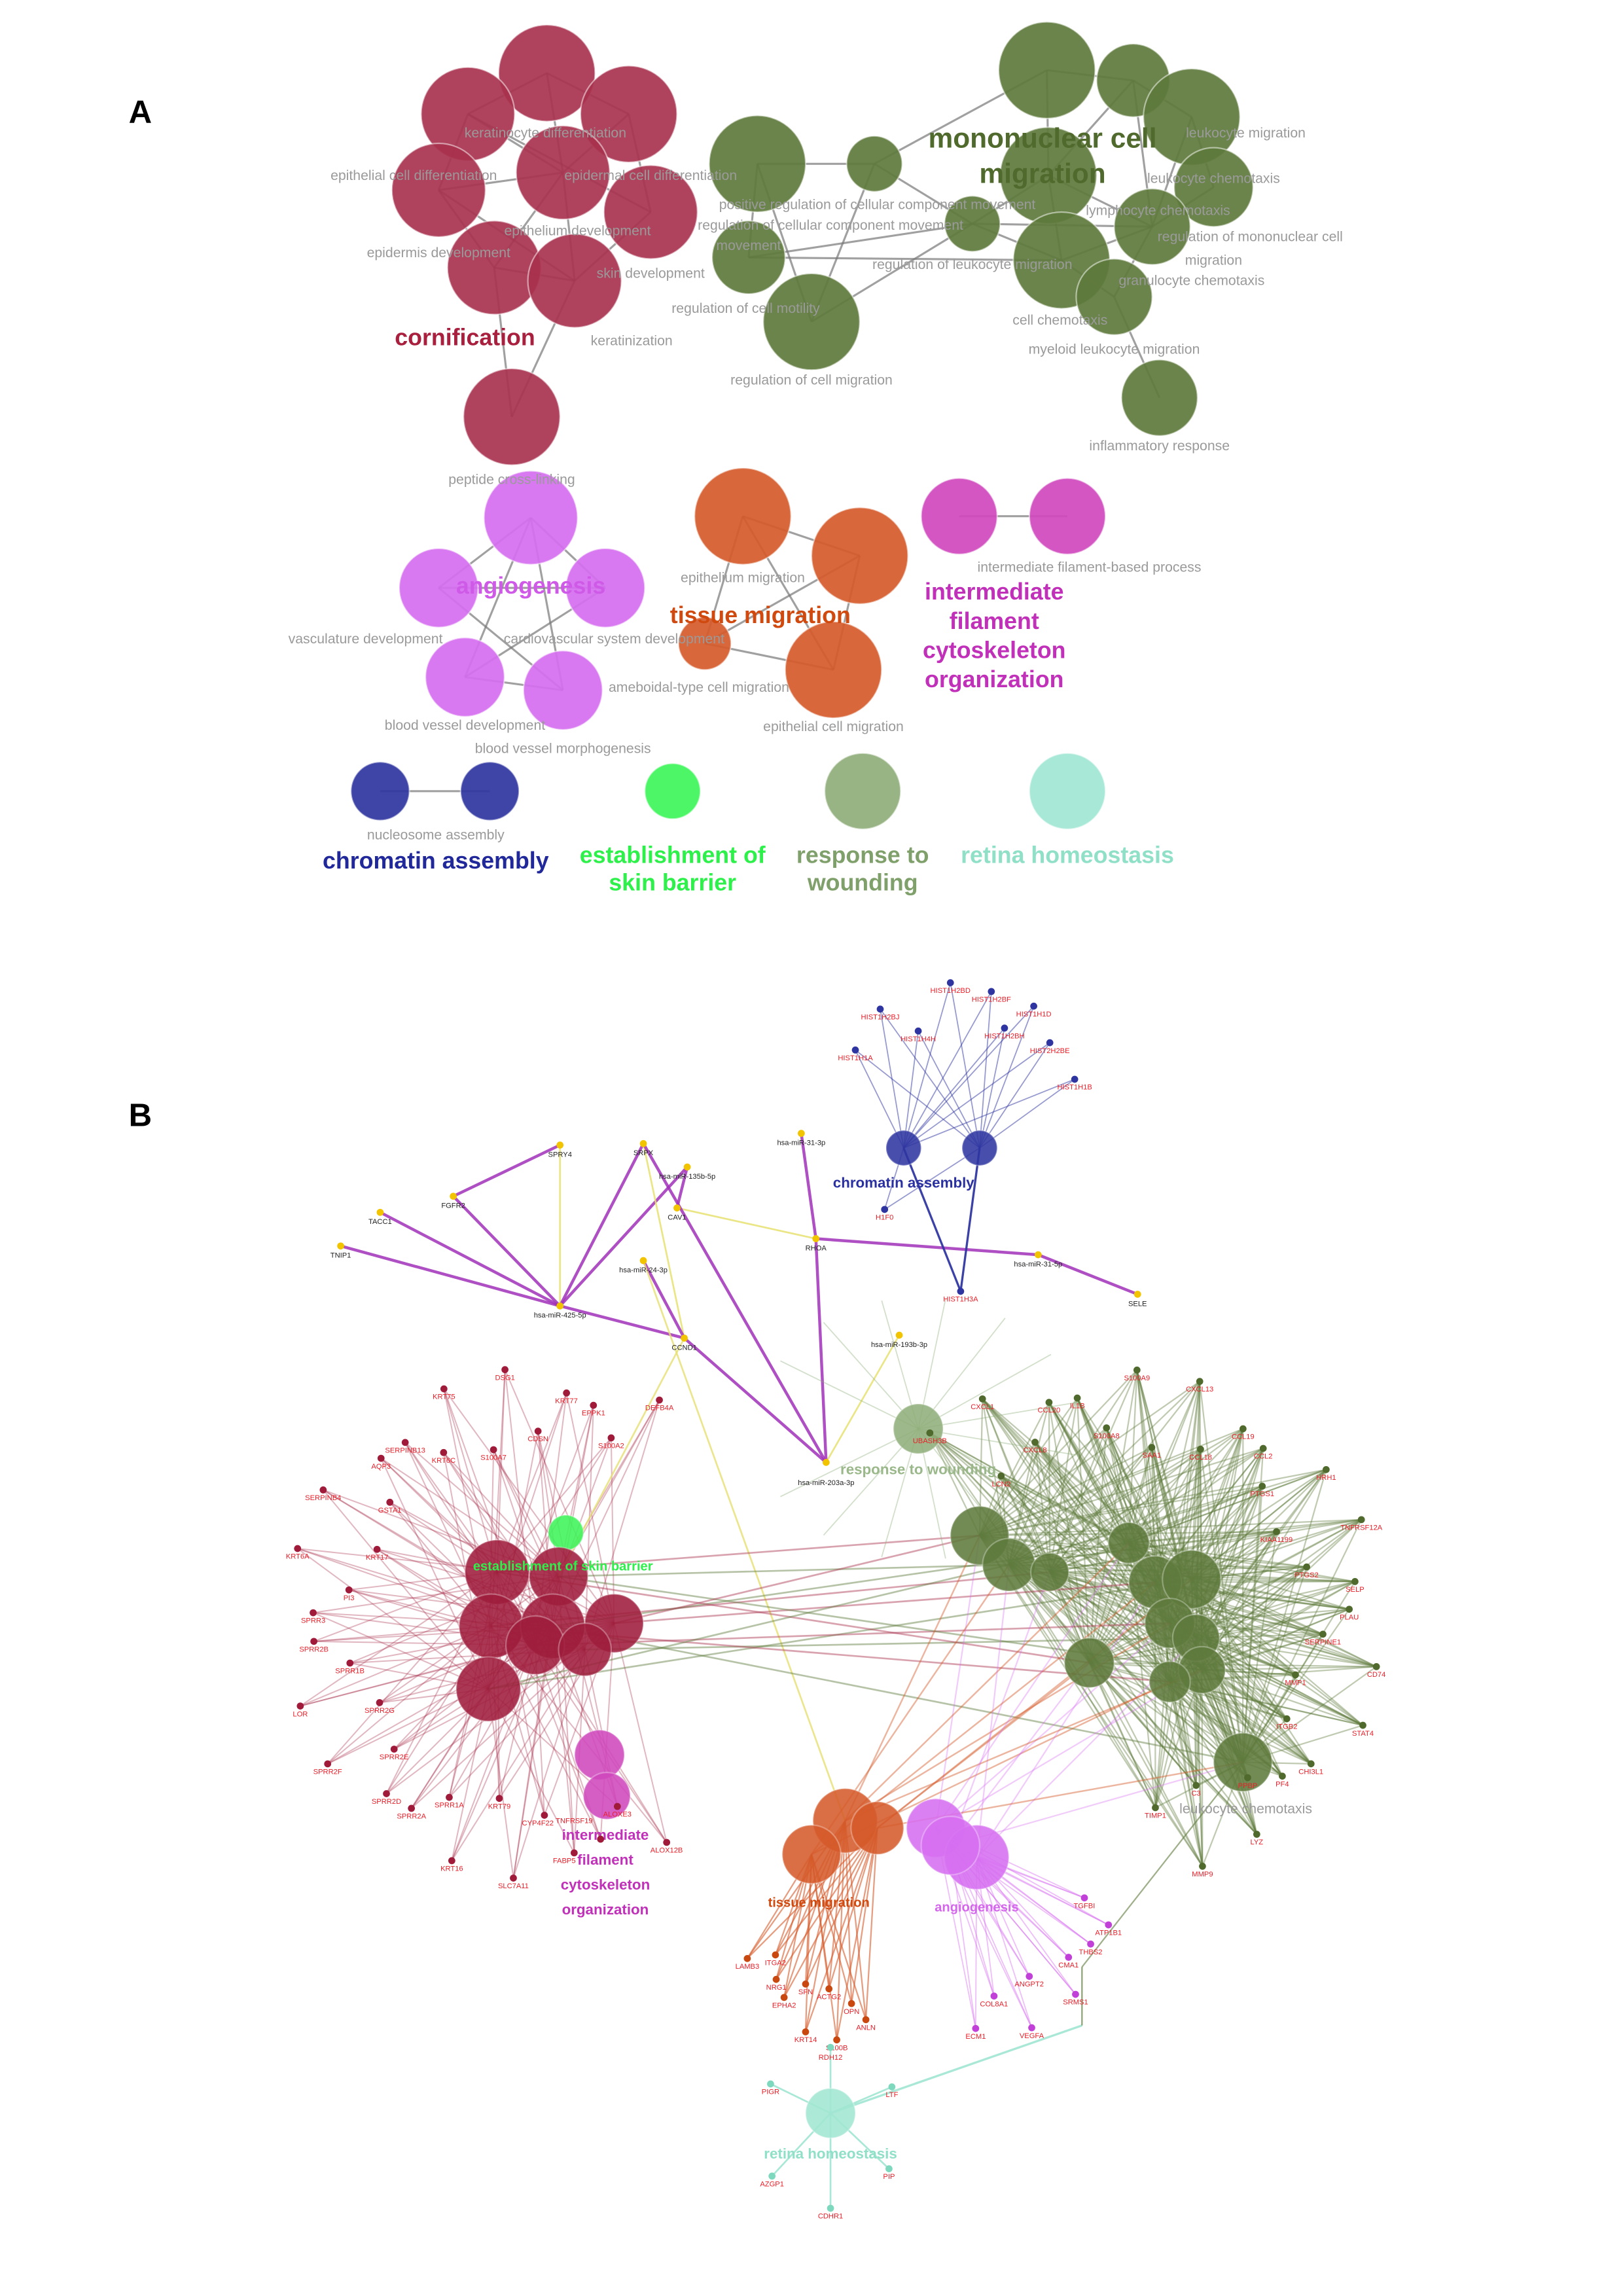 The width and height of the screenshot is (1623, 2296). I want to click on cluster-label-chromatin: chromatin assembly, so click(436, 861).